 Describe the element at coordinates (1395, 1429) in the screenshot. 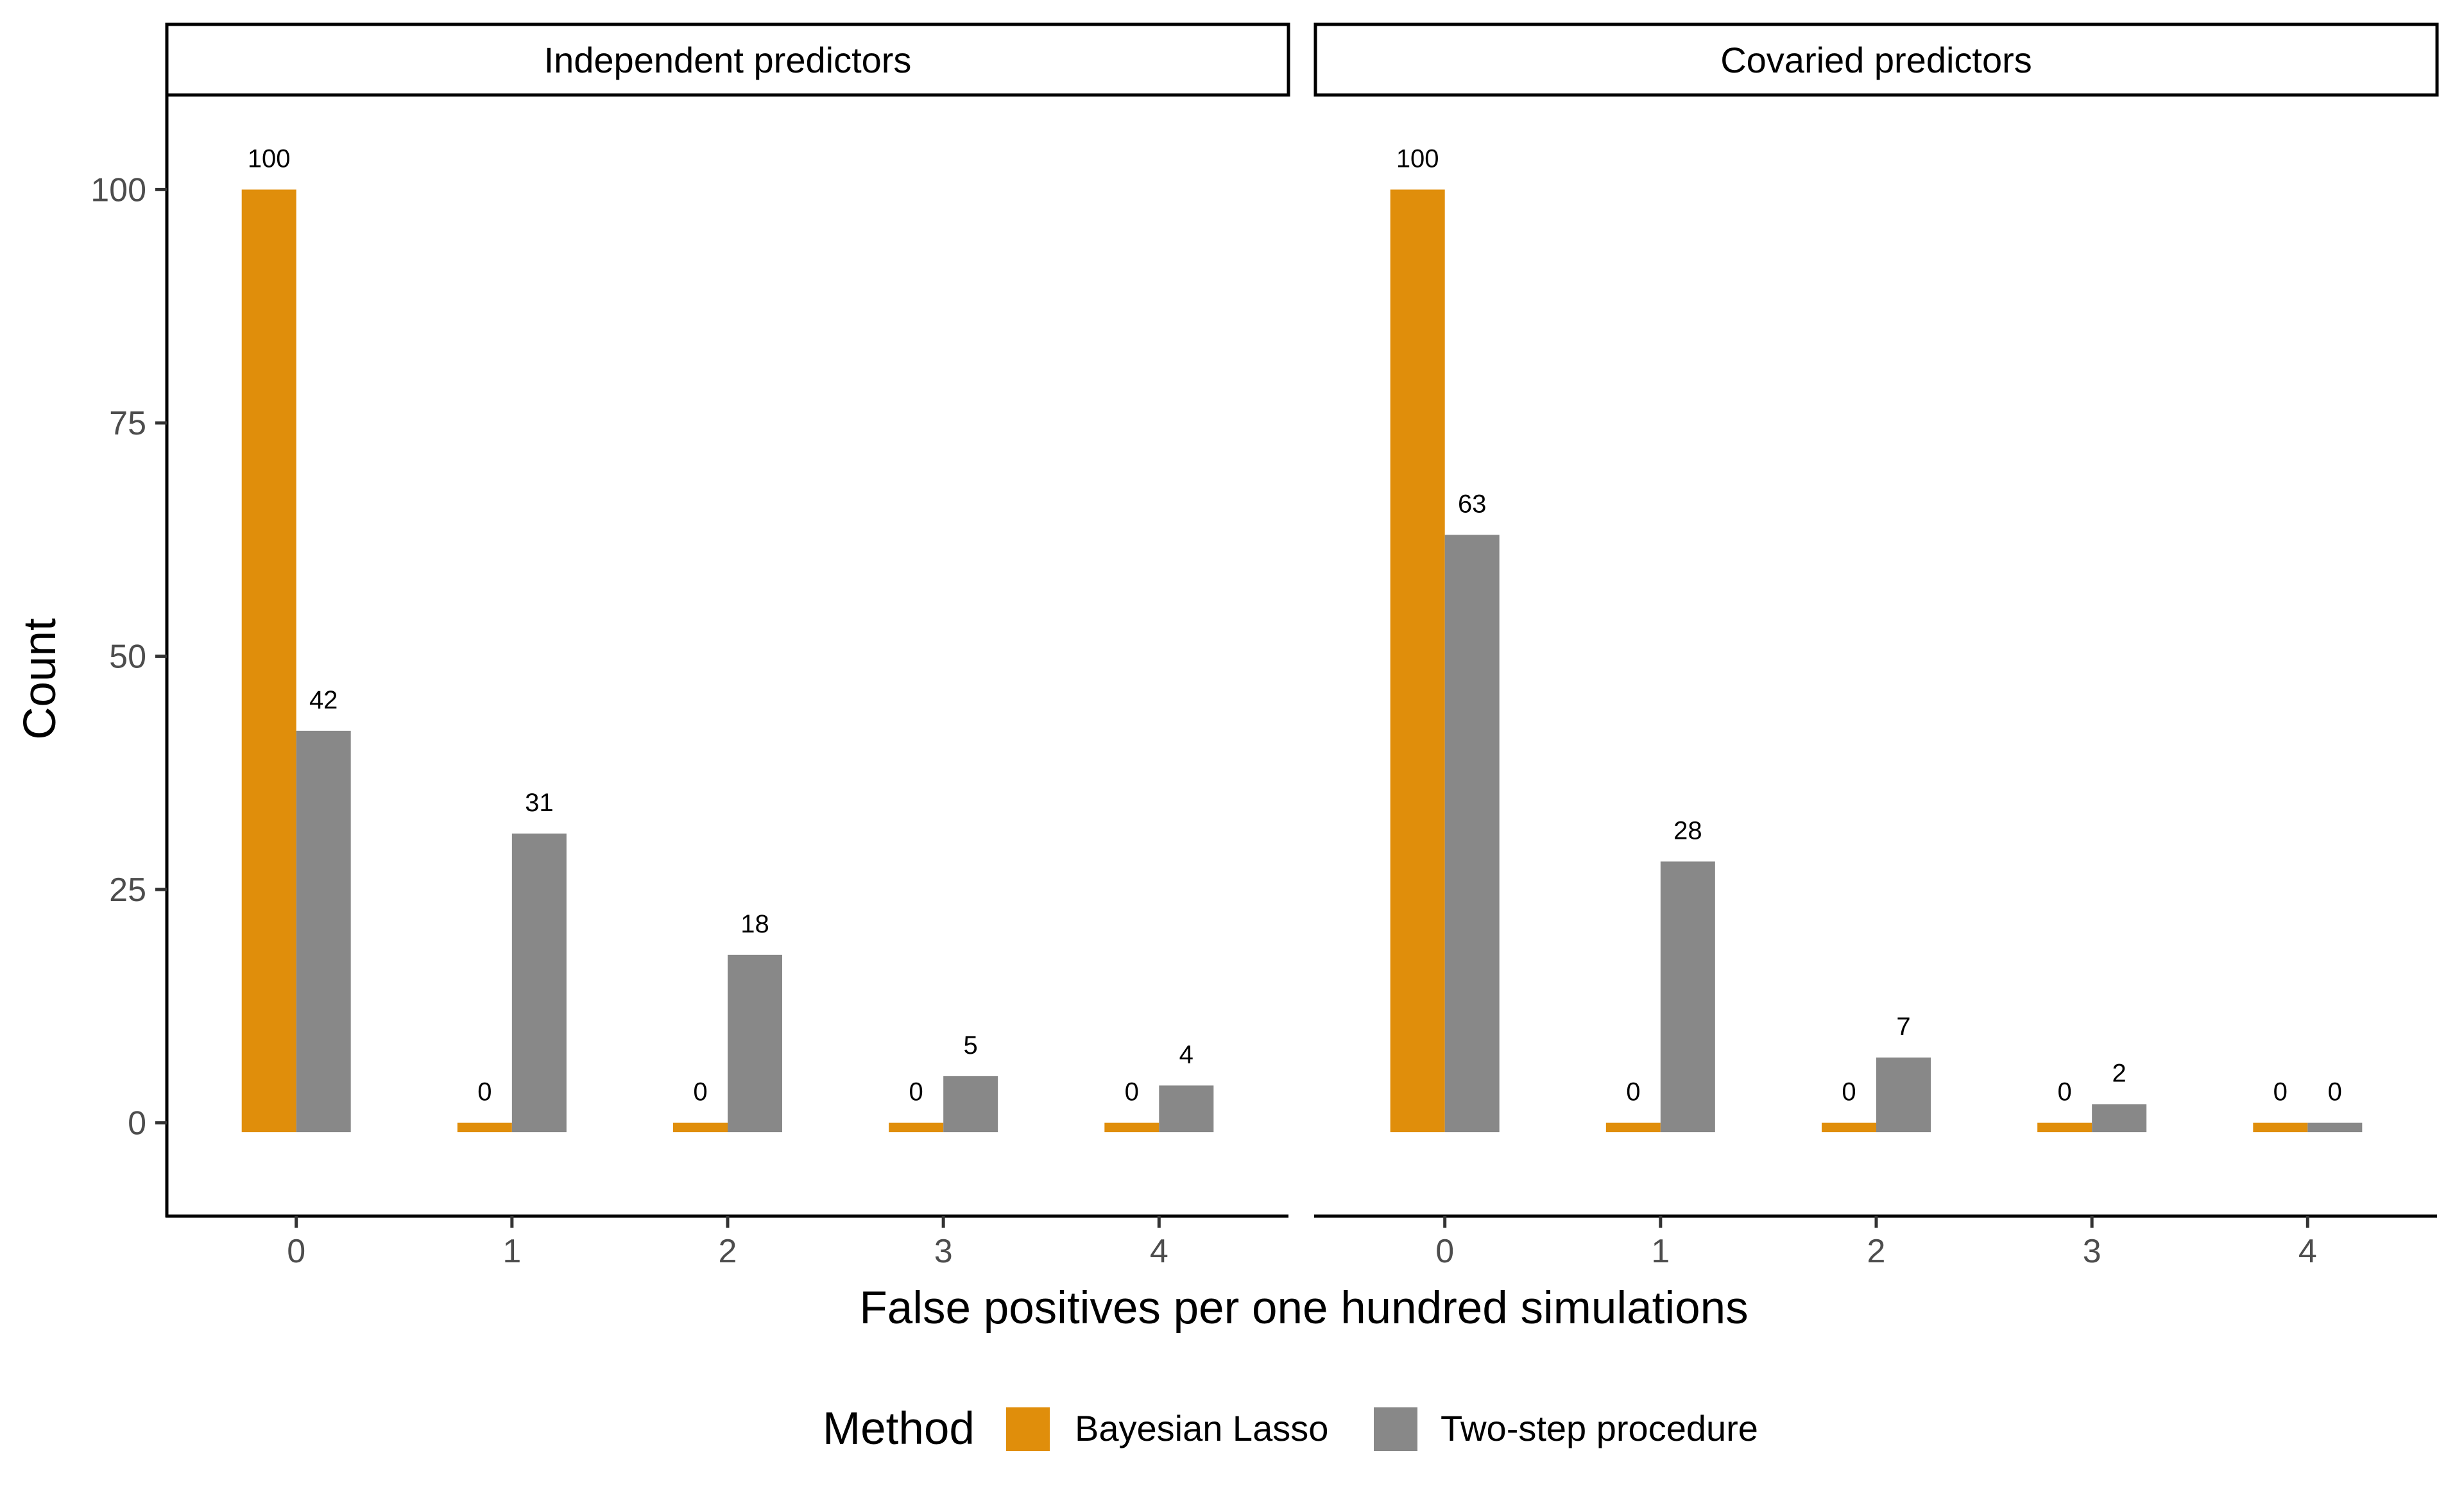

I see `legend-key-two-step-procedure` at that location.